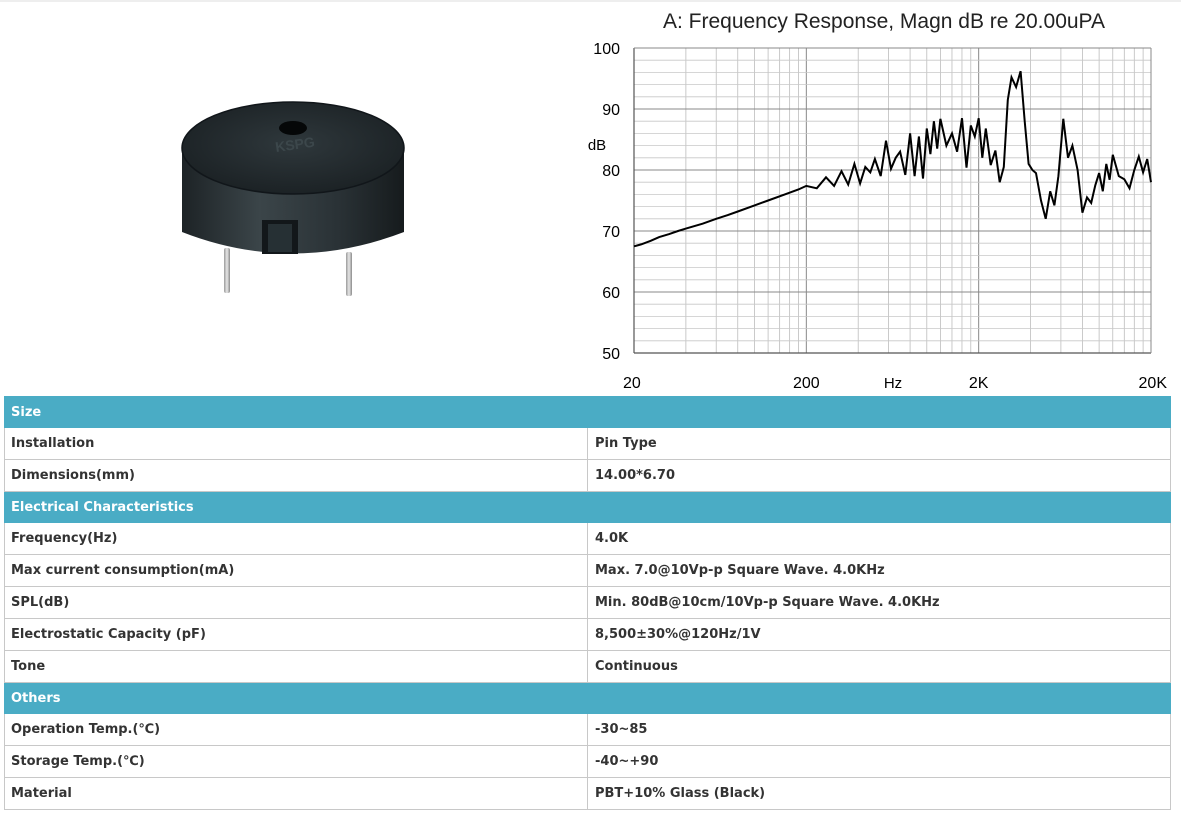 The height and width of the screenshot is (817, 1181). What do you see at coordinates (296, 475) in the screenshot?
I see `spec-label: Dimensions(mm)` at bounding box center [296, 475].